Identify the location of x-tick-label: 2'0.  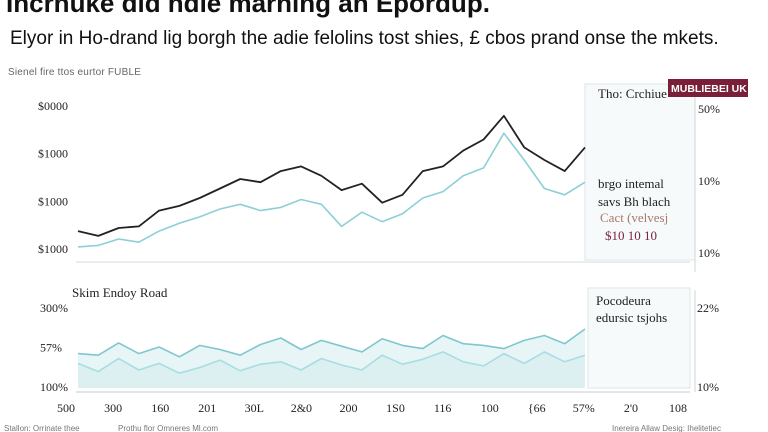
(631, 408).